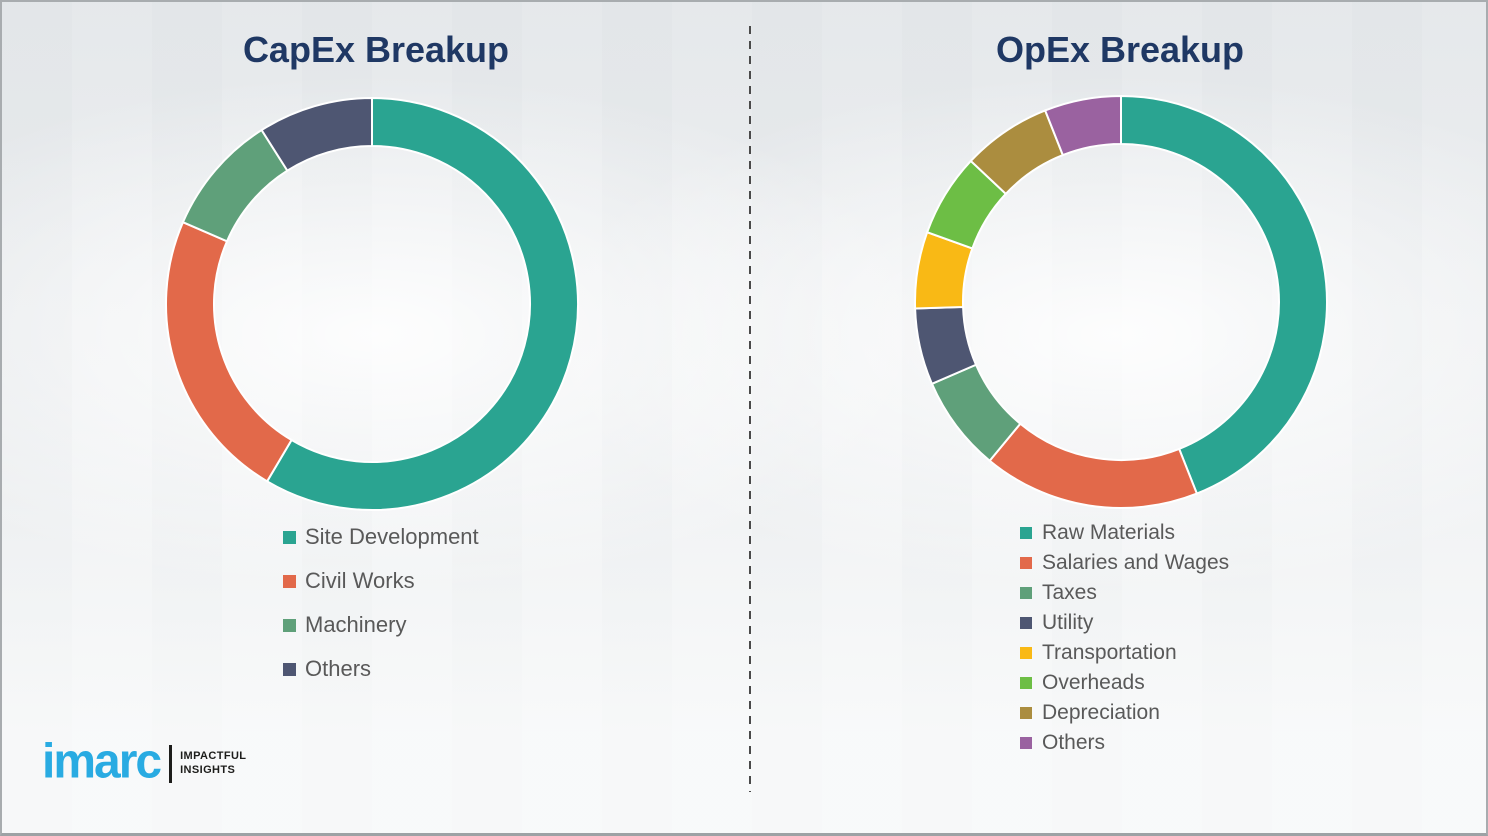 The width and height of the screenshot is (1488, 836). I want to click on legend-label: Civil Works, so click(360, 580).